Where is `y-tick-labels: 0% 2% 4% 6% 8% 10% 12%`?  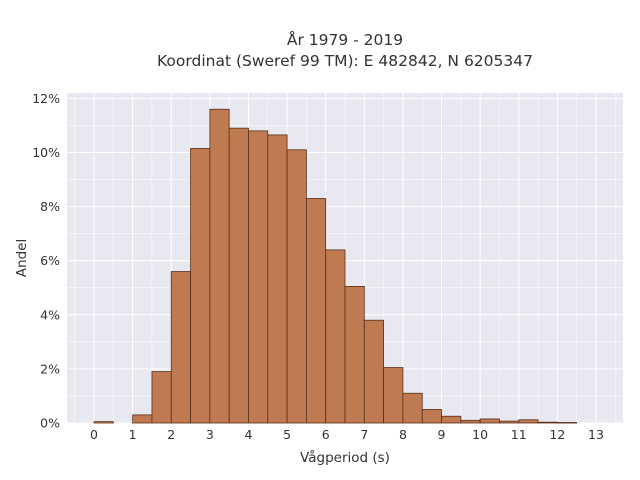 y-tick-labels: 0% 2% 4% 6% 8% 10% 12% is located at coordinates (46, 261).